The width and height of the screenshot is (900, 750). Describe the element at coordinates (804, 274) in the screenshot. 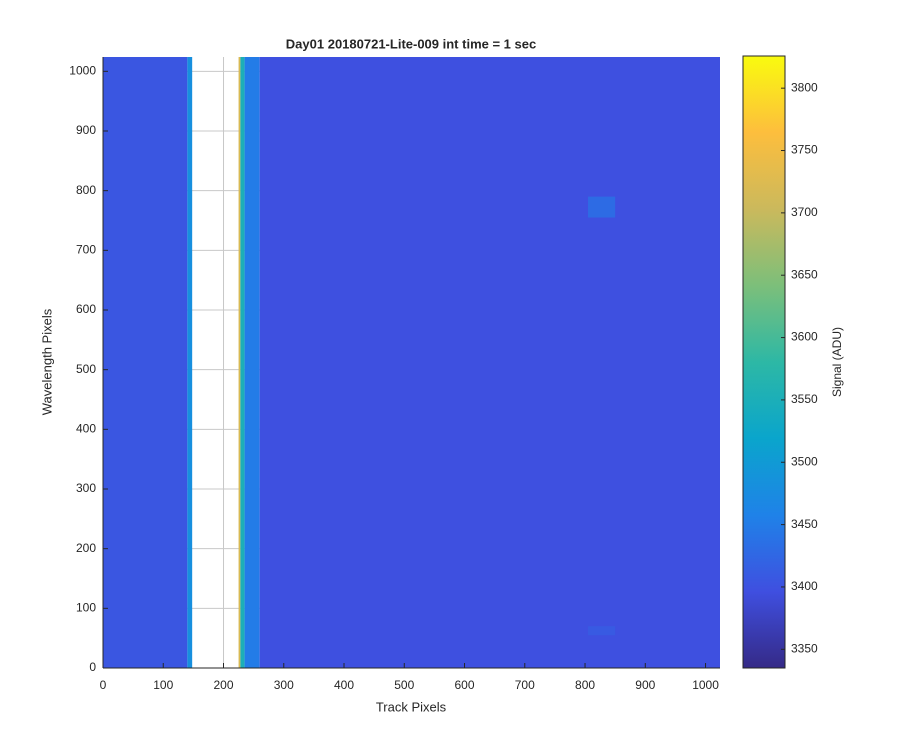

I see `colorbar-tick-label: 3650` at that location.